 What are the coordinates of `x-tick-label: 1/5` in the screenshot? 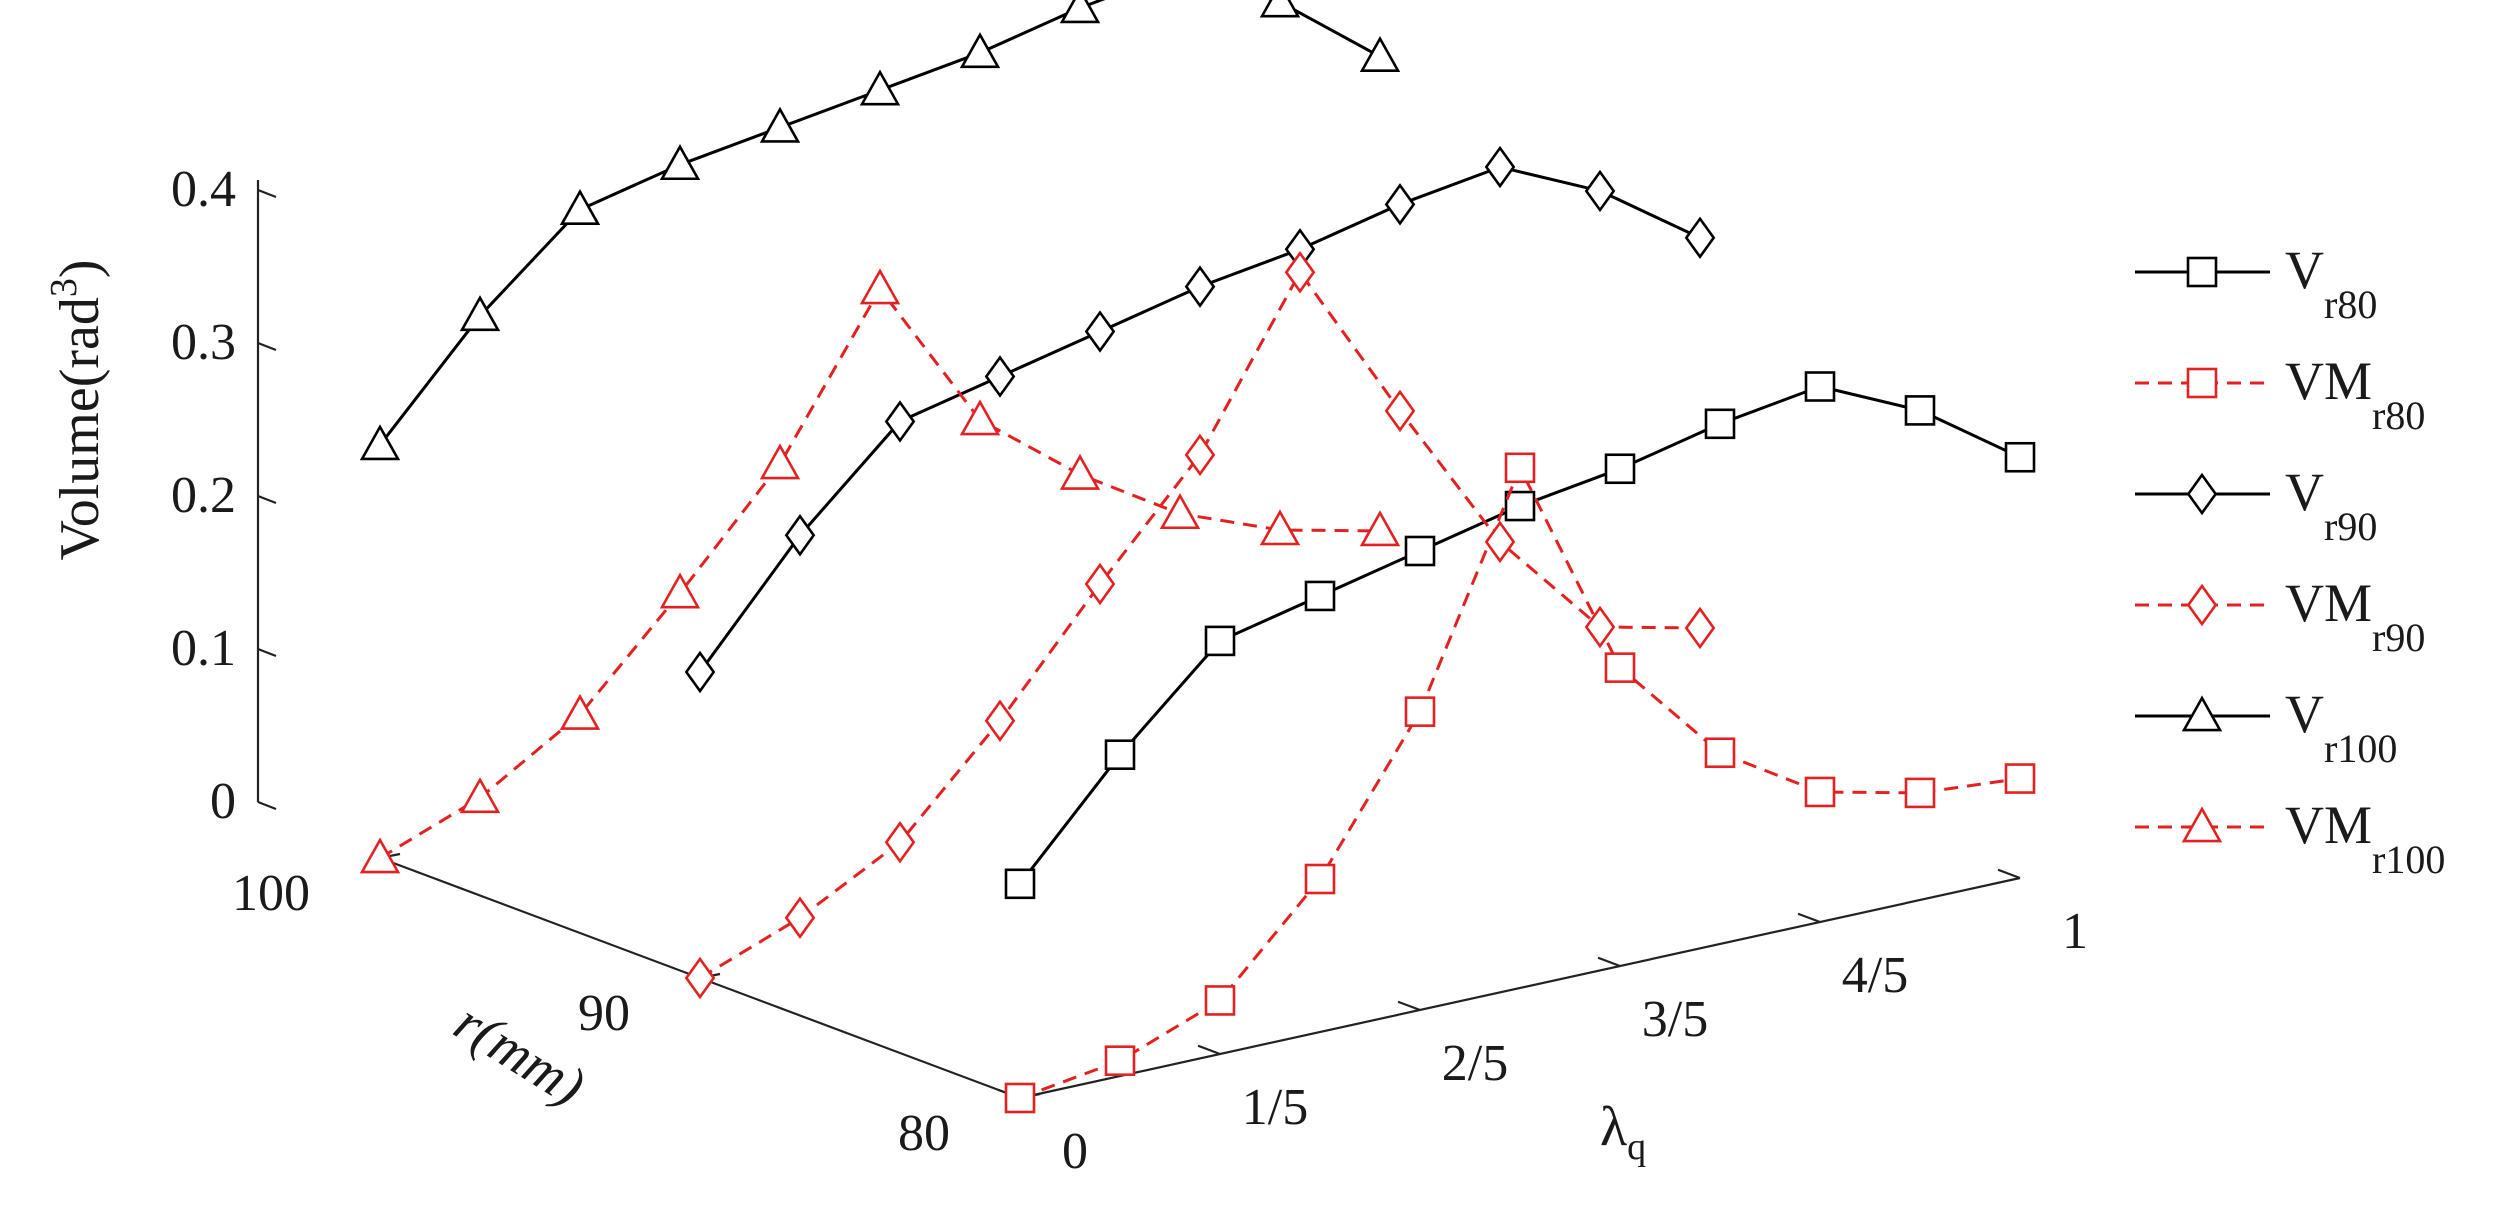 It's located at (1275, 1107).